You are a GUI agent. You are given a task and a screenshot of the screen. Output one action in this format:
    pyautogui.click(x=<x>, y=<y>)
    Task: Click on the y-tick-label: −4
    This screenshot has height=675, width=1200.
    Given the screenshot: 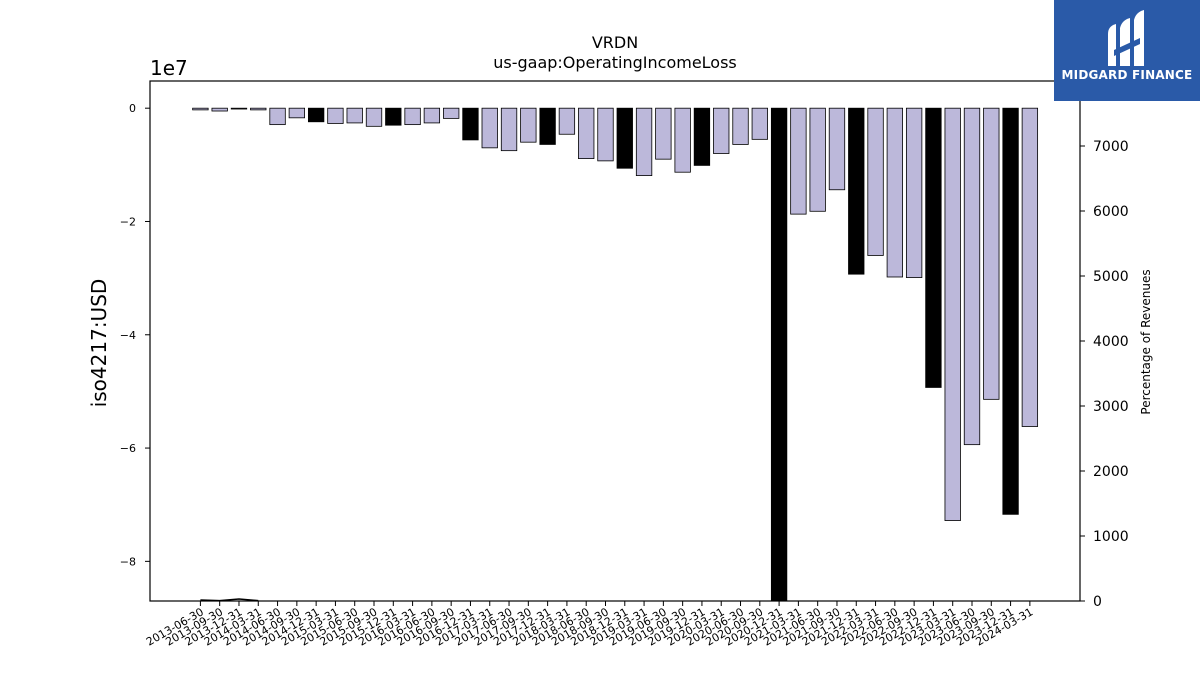 What is the action you would take?
    pyautogui.click(x=128, y=335)
    